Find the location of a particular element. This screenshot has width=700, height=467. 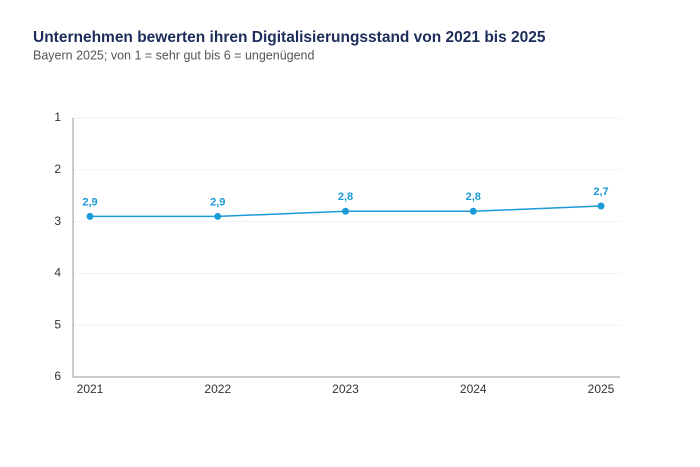

y-tick-label: 3 is located at coordinates (57, 221).